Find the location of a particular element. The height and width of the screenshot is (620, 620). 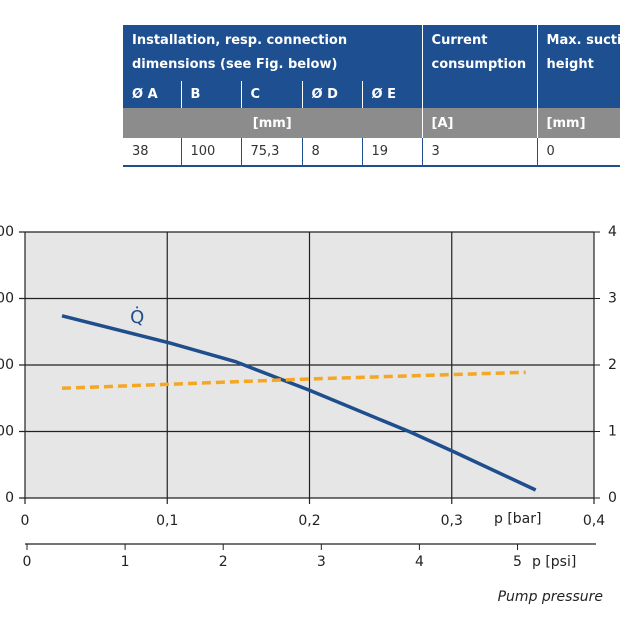

unit-cell: [A] is located at coordinates (479, 123).